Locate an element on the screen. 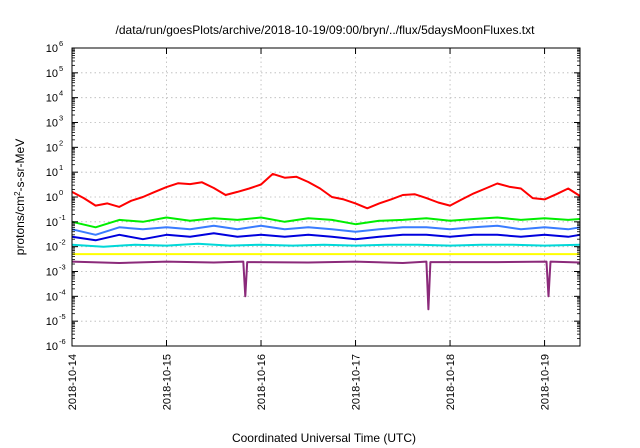  y-tick-exponent: 6 is located at coordinates (61, 43).